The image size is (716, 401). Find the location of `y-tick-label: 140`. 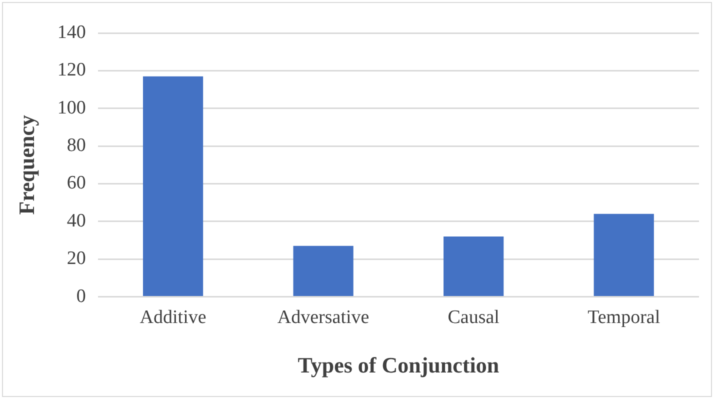

y-tick-label: 140 is located at coordinates (71, 32).